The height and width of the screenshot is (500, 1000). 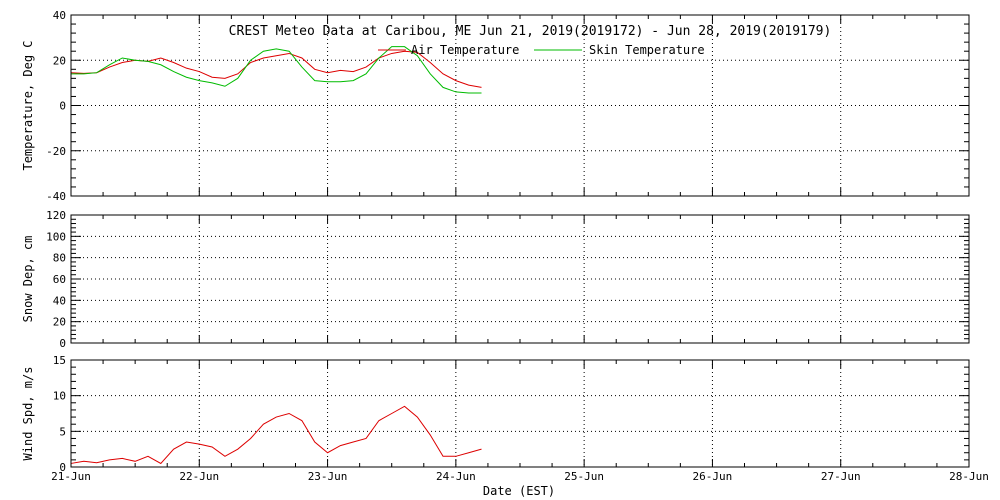 I want to click on x-tick-label: 28-Jun, so click(x=969, y=476).